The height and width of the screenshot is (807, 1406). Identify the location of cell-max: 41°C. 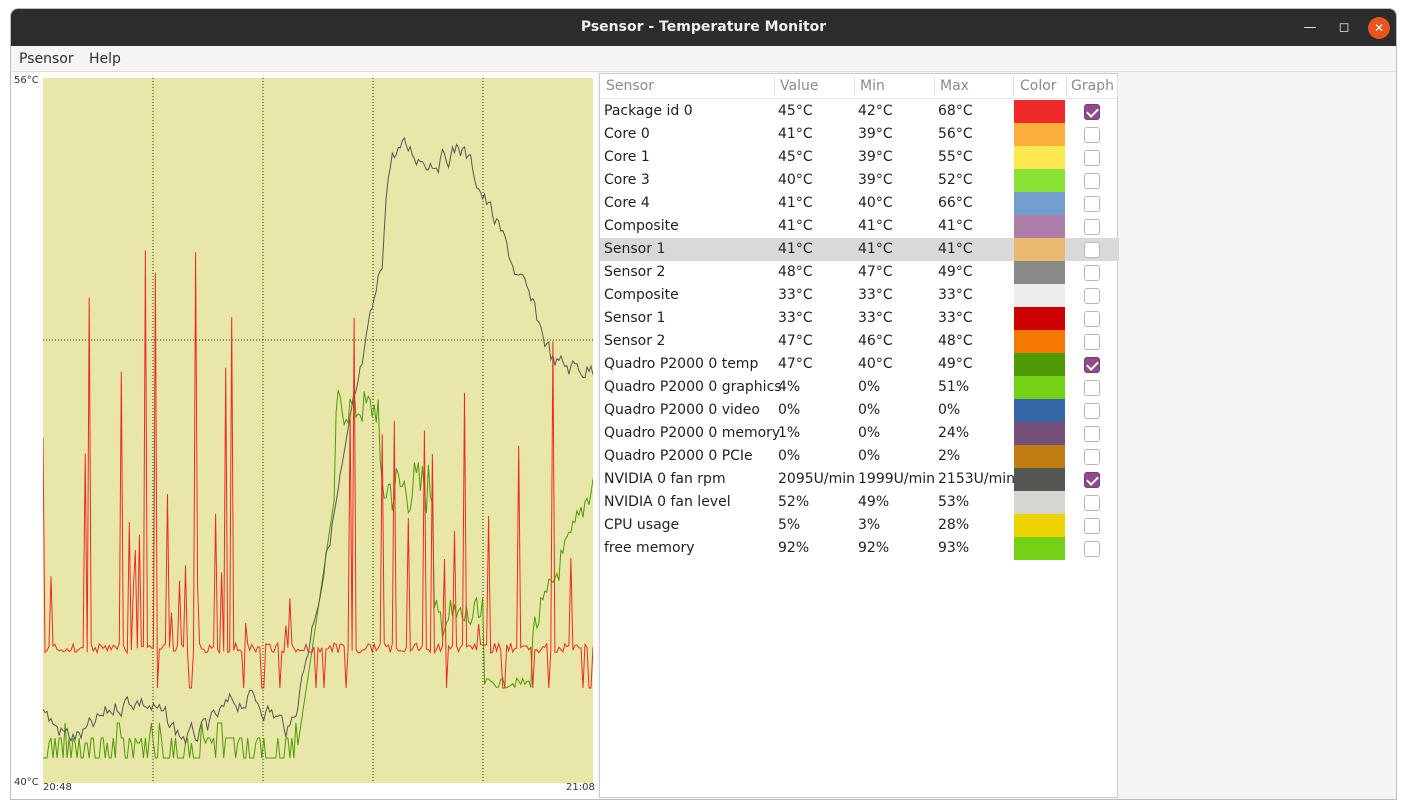
(955, 226).